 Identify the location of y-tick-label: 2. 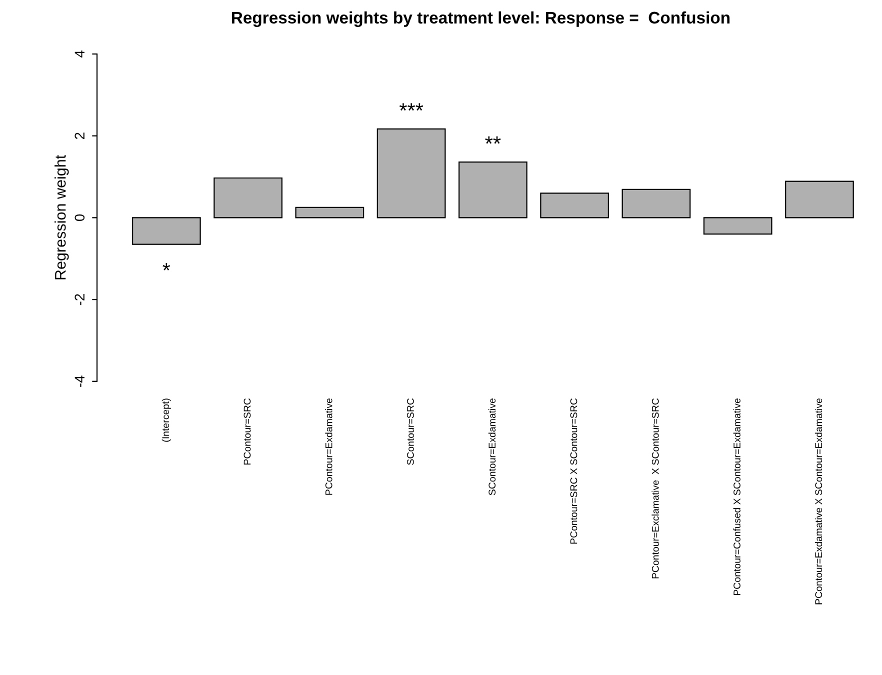
(79, 136).